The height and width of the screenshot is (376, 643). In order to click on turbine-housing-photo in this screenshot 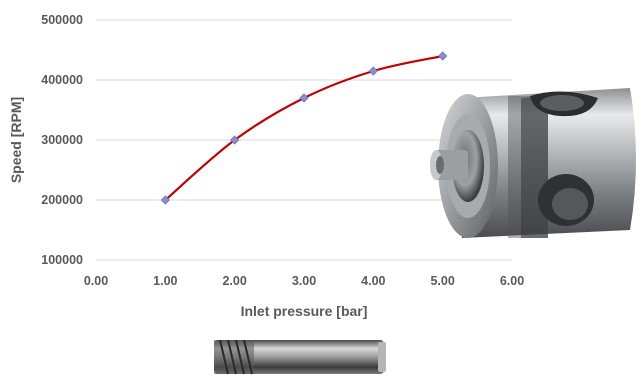, I will do `click(533, 163)`.